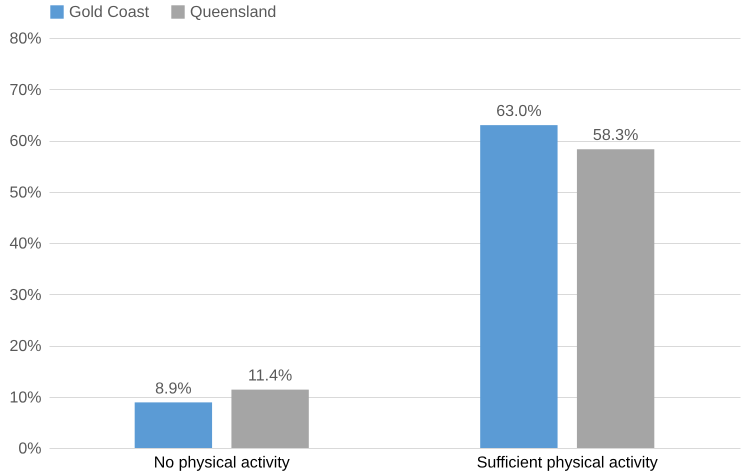 Image resolution: width=750 pixels, height=476 pixels. What do you see at coordinates (30, 449) in the screenshot?
I see `y-tick-label: 0%` at bounding box center [30, 449].